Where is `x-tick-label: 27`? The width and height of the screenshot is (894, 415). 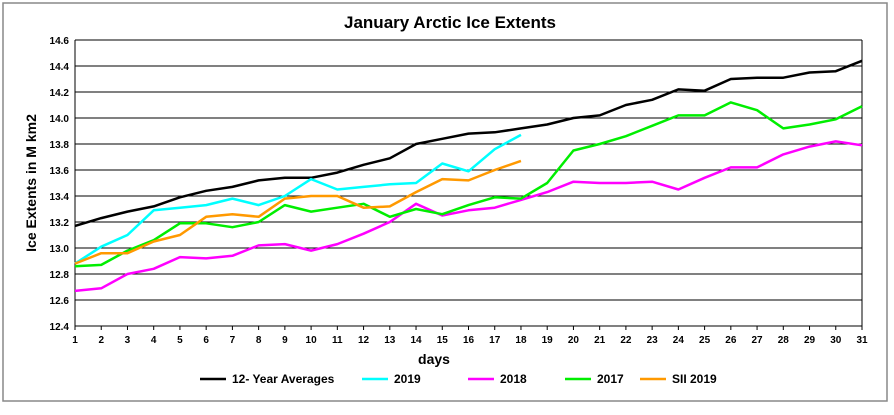 x-tick-label: 27 is located at coordinates (758, 340).